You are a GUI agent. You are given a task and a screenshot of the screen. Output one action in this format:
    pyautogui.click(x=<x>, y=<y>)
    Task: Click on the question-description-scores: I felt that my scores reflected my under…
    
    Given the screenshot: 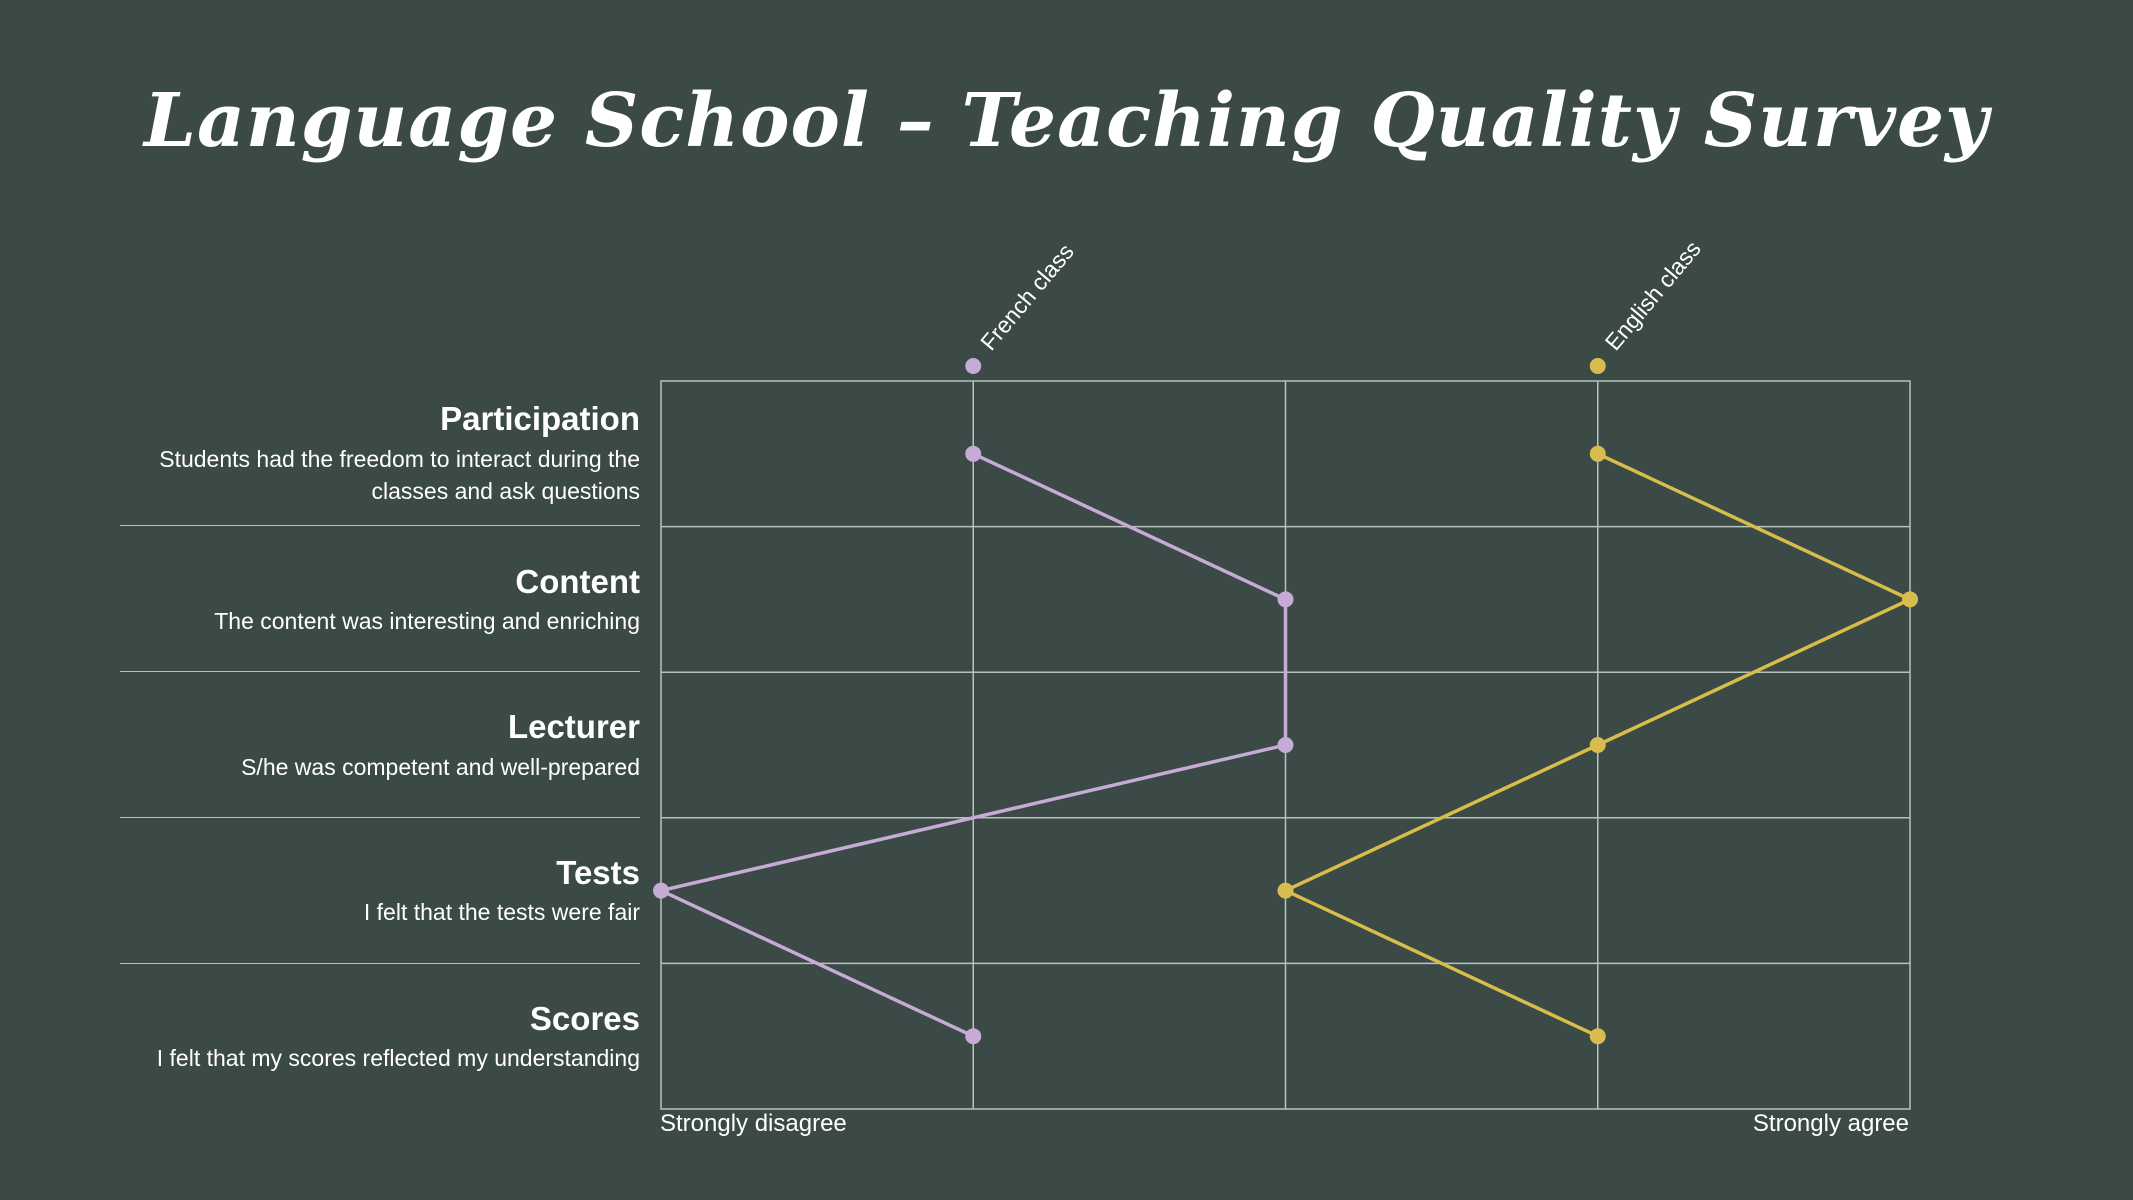 What is the action you would take?
    pyautogui.click(x=398, y=1058)
    